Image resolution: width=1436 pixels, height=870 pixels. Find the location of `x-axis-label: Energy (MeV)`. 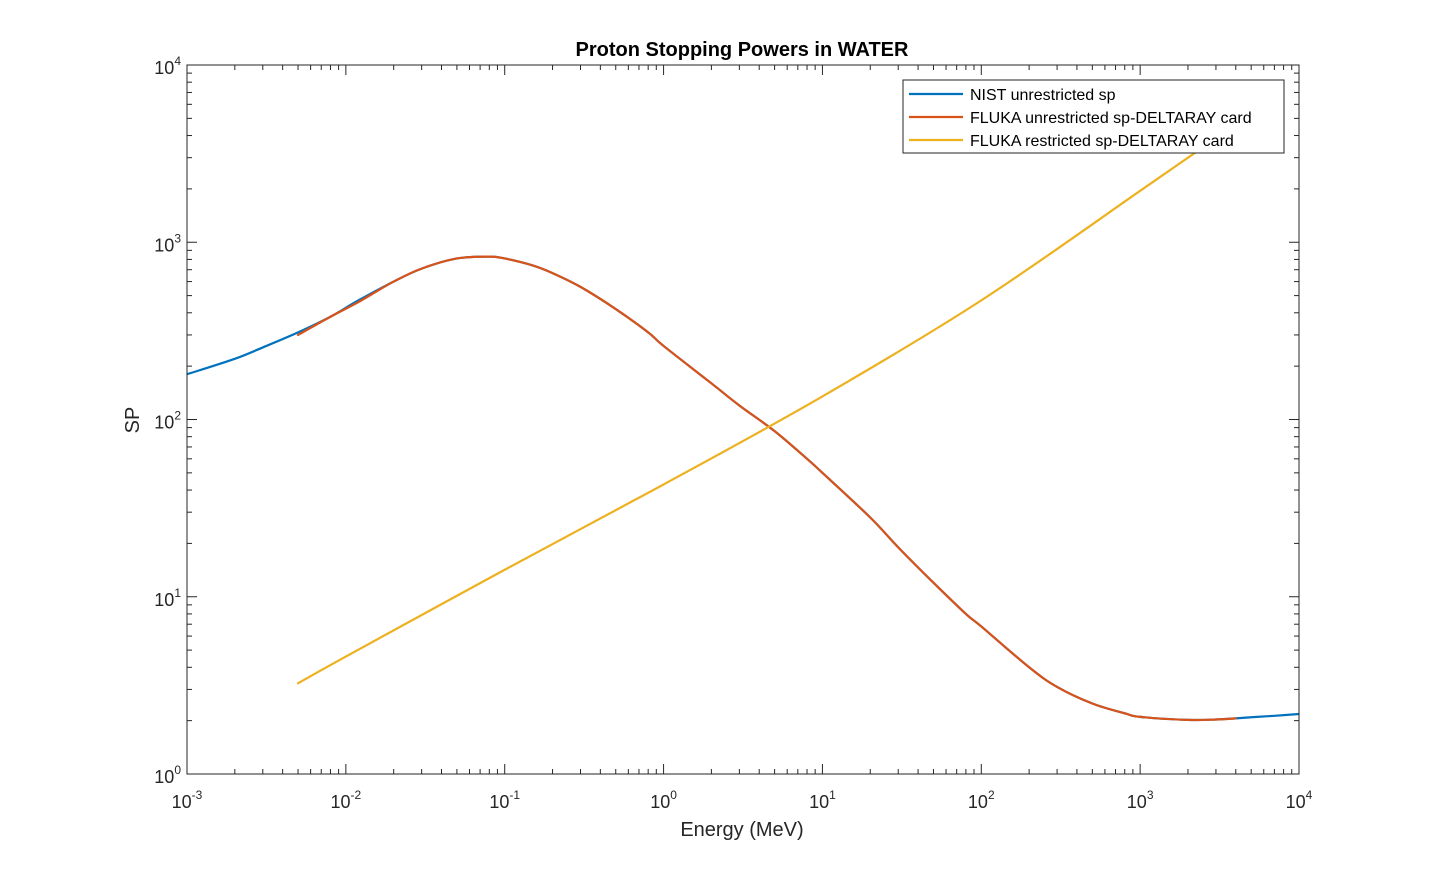

x-axis-label: Energy (MeV) is located at coordinates (741, 830).